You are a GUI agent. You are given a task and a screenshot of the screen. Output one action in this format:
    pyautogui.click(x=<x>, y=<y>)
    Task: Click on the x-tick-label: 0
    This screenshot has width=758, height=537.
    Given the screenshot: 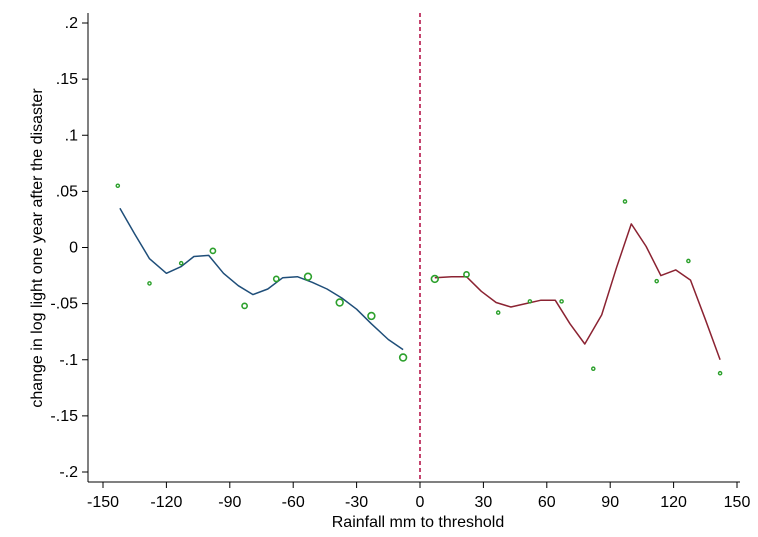 What is the action you would take?
    pyautogui.click(x=420, y=502)
    